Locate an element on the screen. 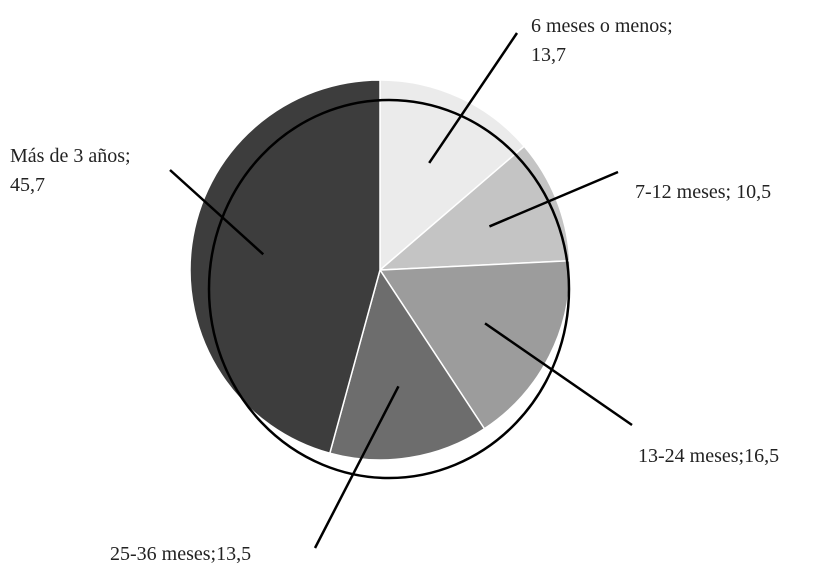 Image resolution: width=840 pixels, height=569 pixels. label-7-12-meses: 7-12 meses; 10,5 is located at coordinates (703, 192).